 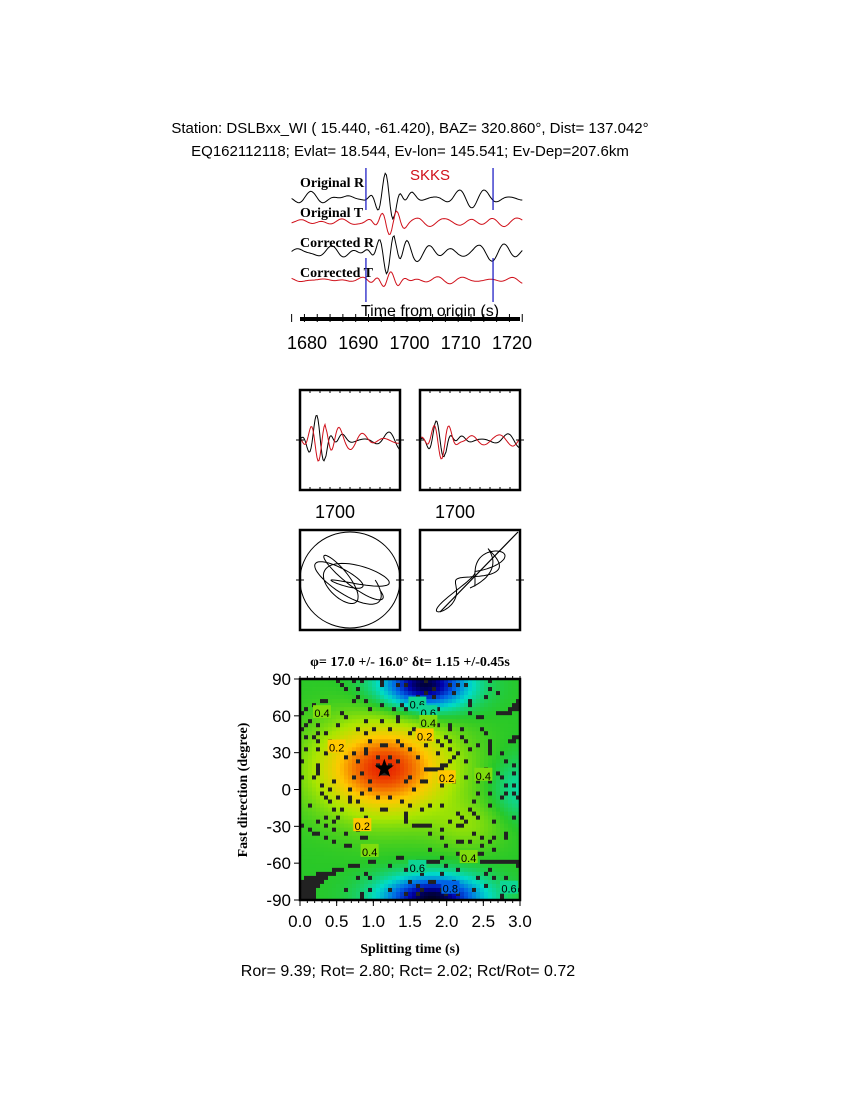 I want to click on contour-label-bg, so click(x=336, y=746).